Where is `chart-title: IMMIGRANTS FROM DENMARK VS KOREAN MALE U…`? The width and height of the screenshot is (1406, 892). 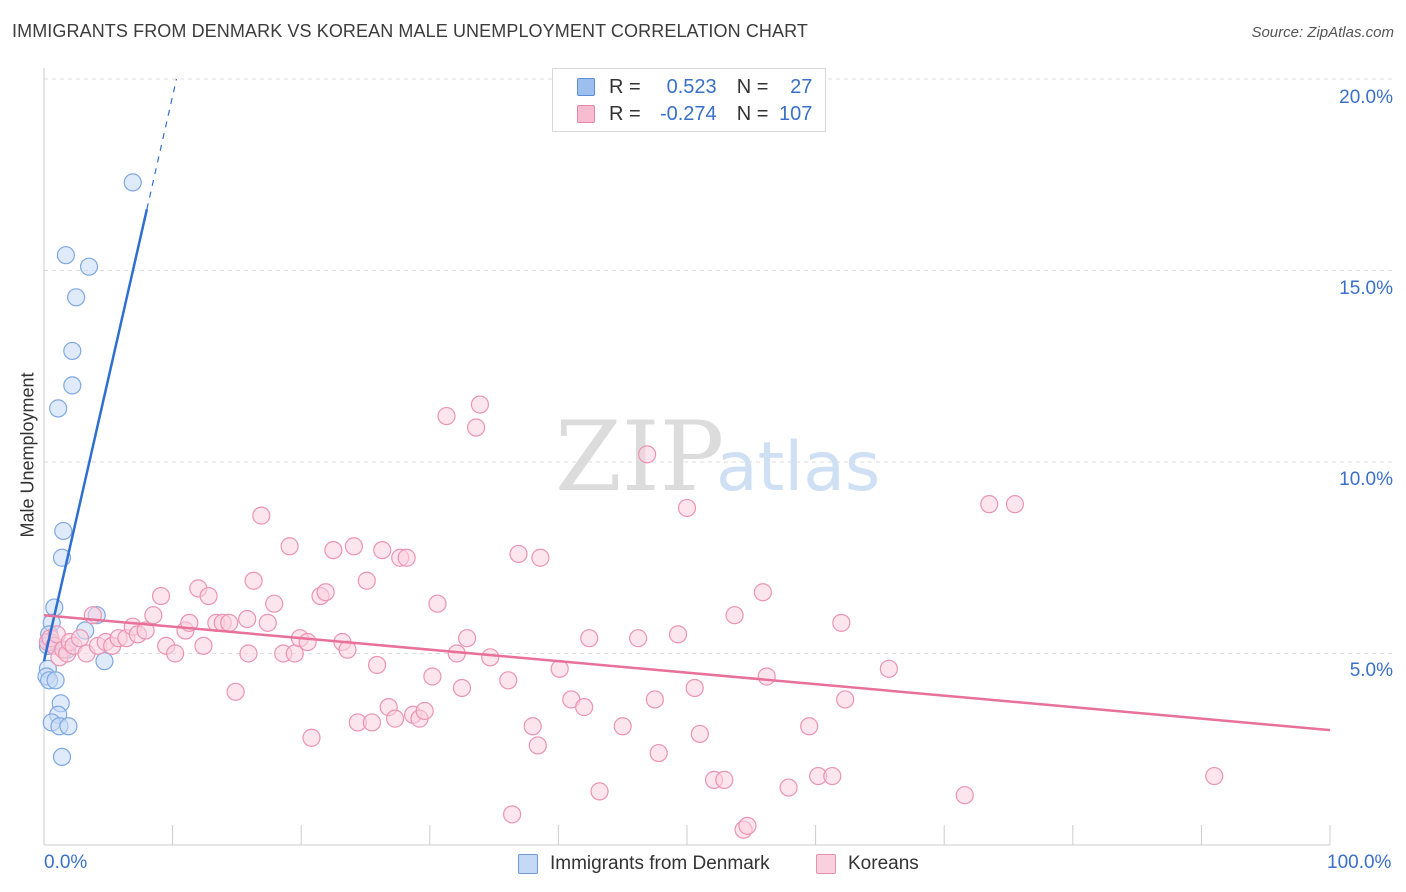
chart-title: IMMIGRANTS FROM DENMARK VS KOREAN MALE U… is located at coordinates (410, 31).